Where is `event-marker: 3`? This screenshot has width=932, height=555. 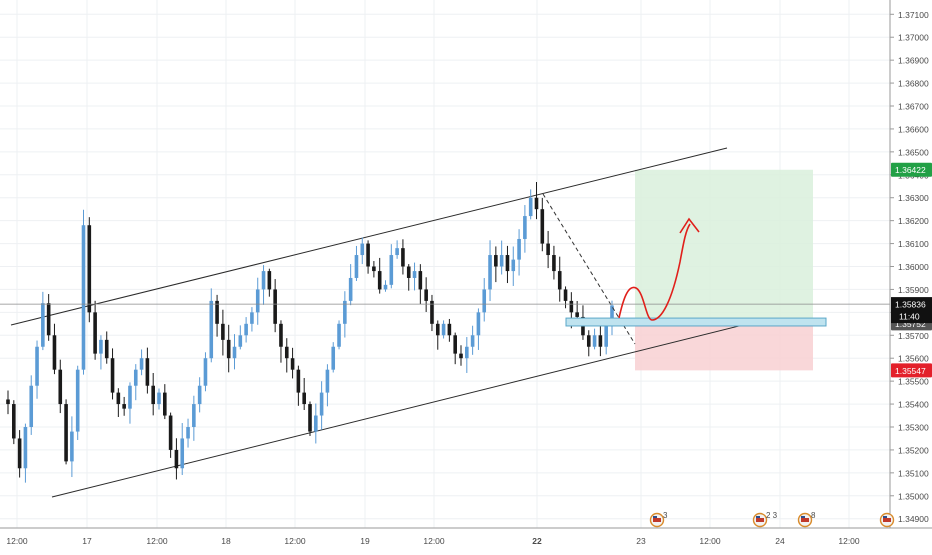
event-marker: 3 is located at coordinates (659, 519).